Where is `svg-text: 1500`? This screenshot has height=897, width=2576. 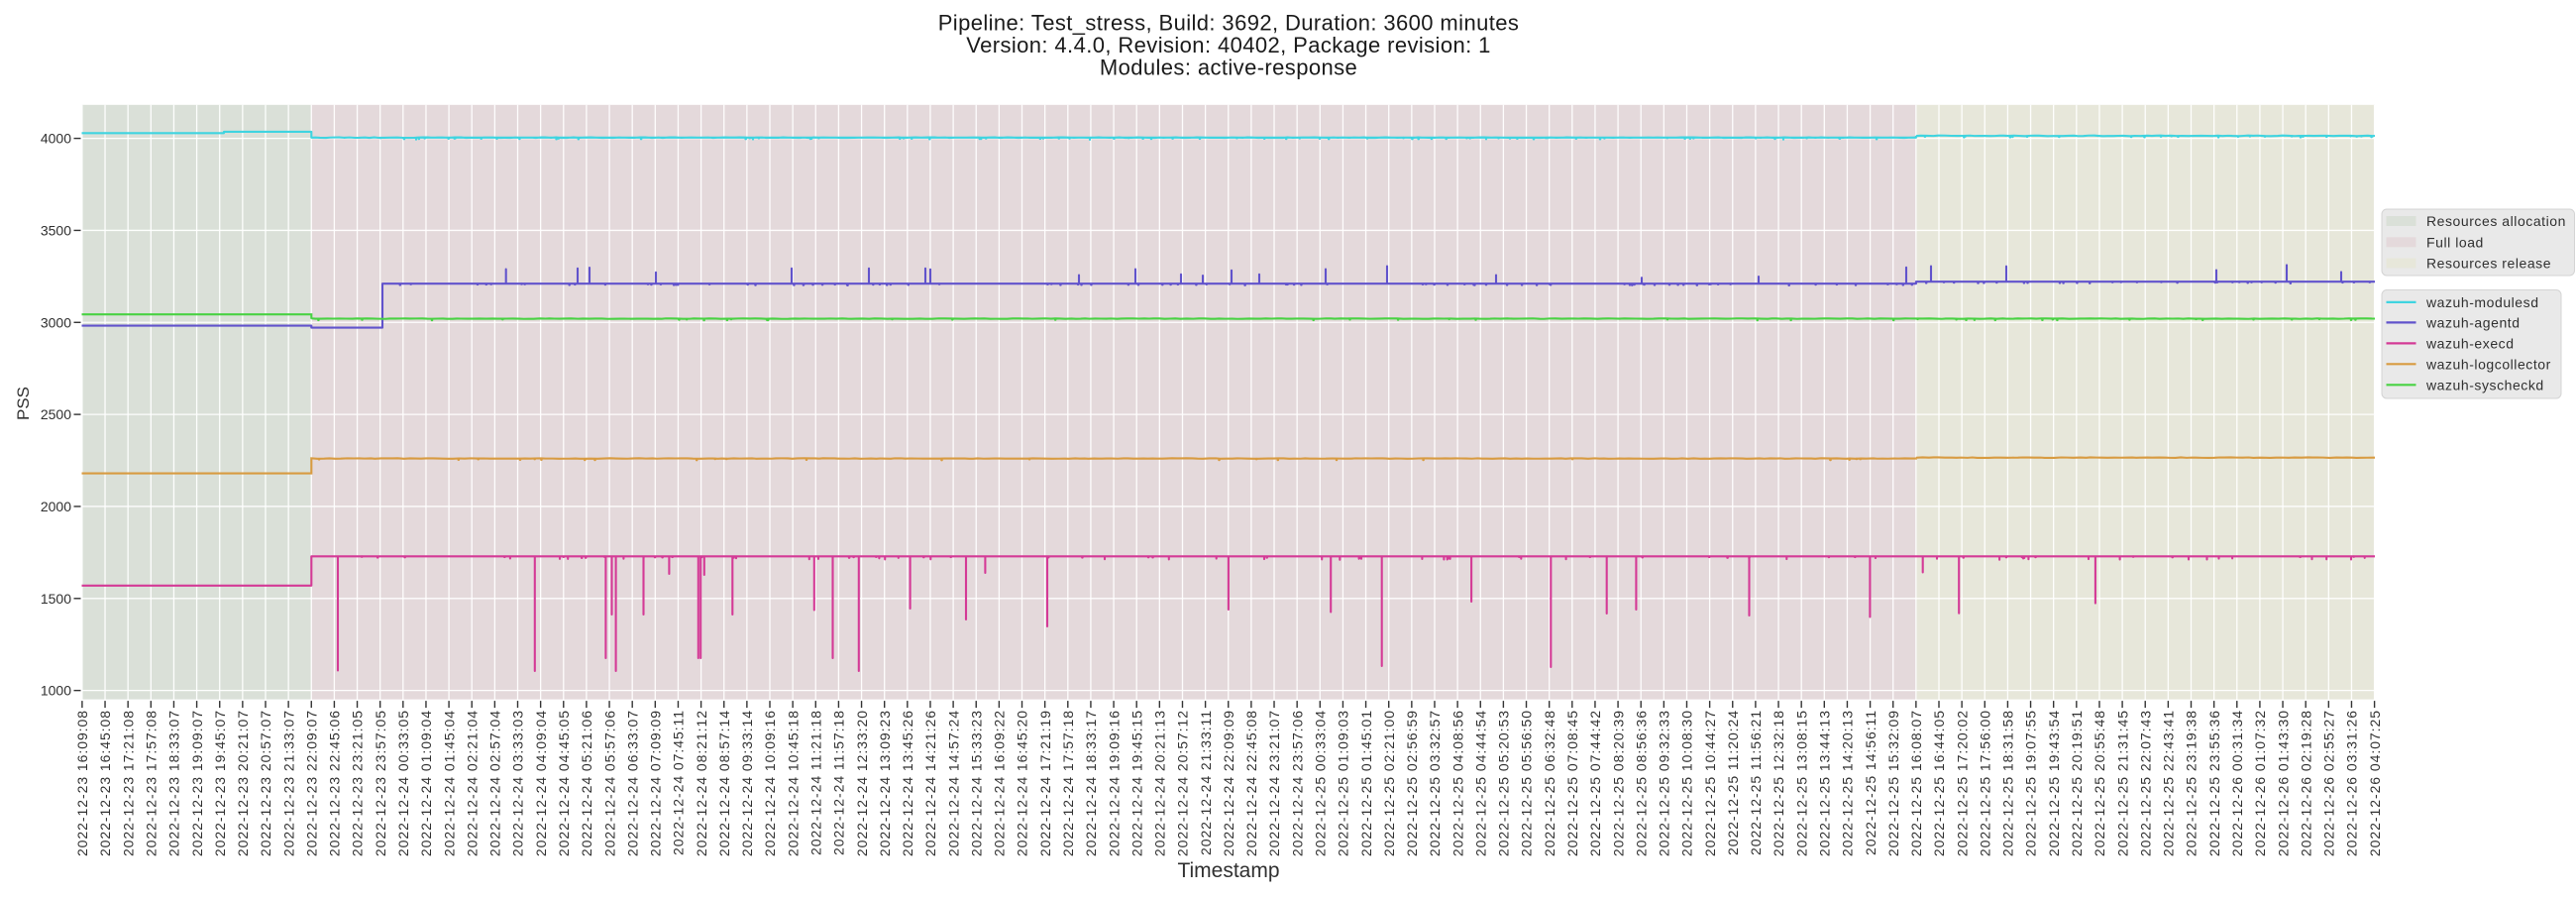
svg-text: 1500 is located at coordinates (56, 599).